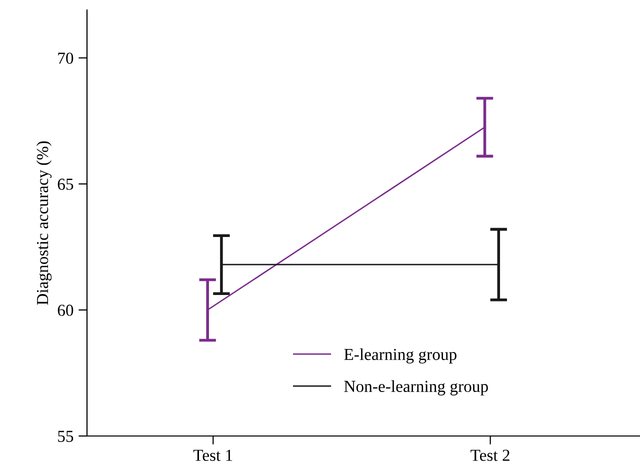  I want to click on y-tick-label: 55, so click(66, 436).